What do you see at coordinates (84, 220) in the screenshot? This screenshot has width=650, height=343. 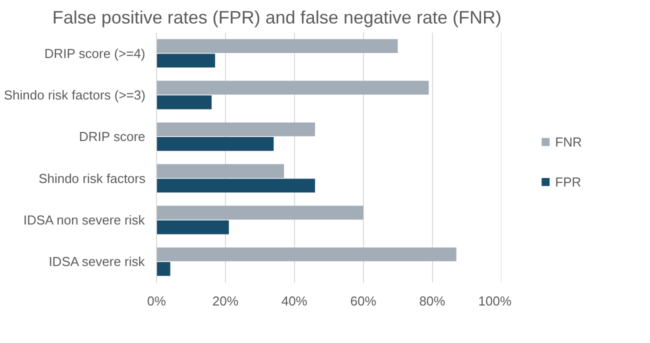 I see `y-tick-label: IDSA non severe risk` at bounding box center [84, 220].